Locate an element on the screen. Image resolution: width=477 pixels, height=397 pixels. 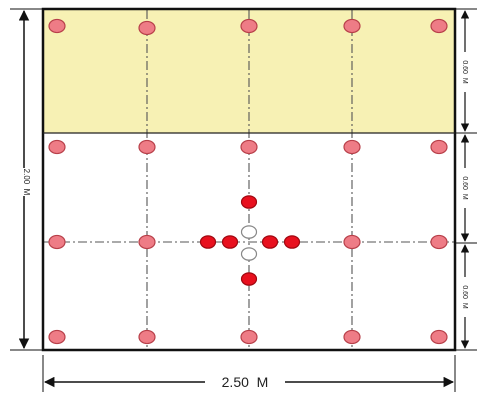
segment-label-0: 0.60 M is located at coordinates (464, 72).